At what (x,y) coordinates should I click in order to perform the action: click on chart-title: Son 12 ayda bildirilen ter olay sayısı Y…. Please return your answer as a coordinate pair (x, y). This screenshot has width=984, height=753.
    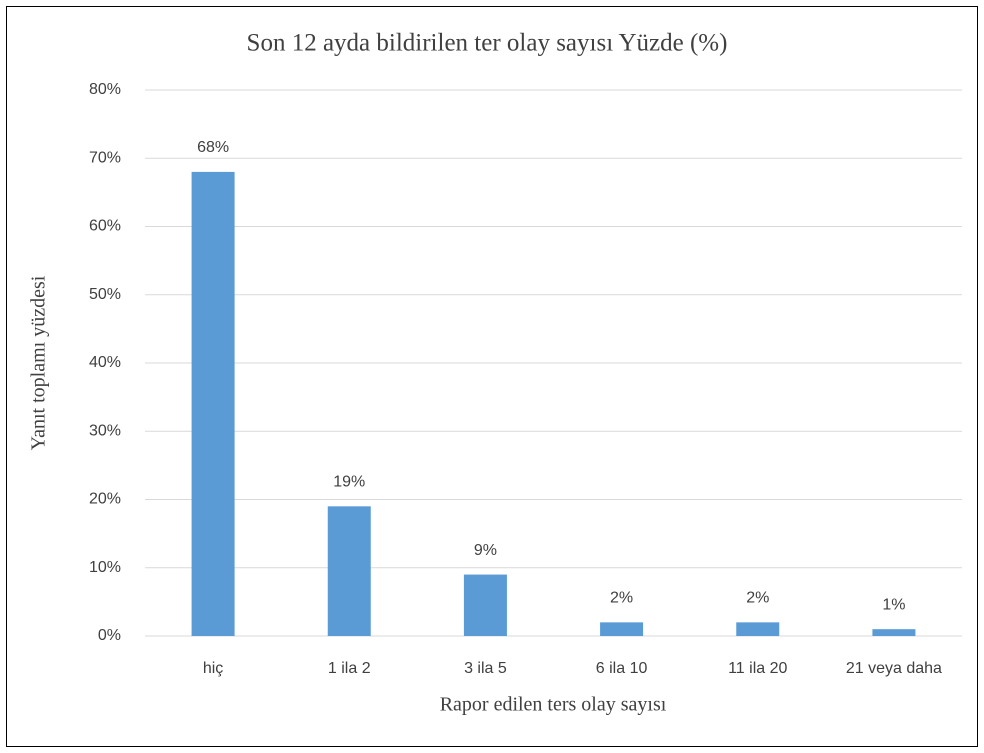
    Looking at the image, I should click on (487, 43).